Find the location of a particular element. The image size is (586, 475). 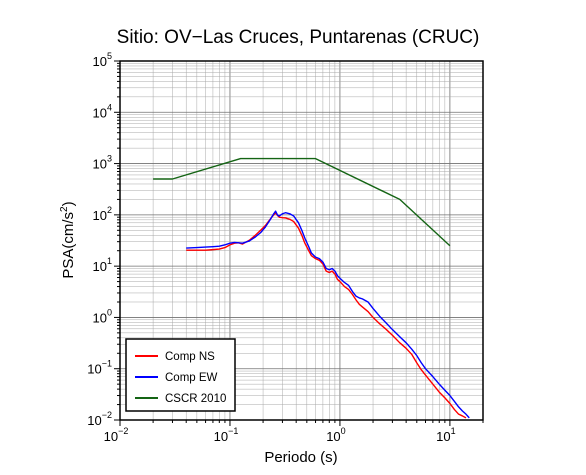

y-tick-label: 10² is located at coordinates (102, 214).